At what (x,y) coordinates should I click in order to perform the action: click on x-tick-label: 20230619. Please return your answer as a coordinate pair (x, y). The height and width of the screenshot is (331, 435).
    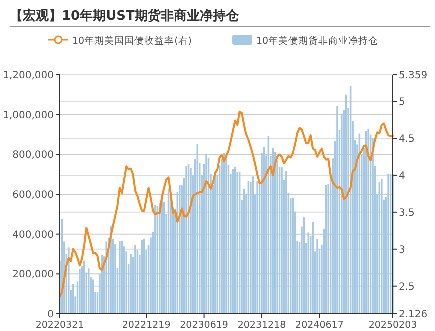
    Looking at the image, I should click on (204, 325).